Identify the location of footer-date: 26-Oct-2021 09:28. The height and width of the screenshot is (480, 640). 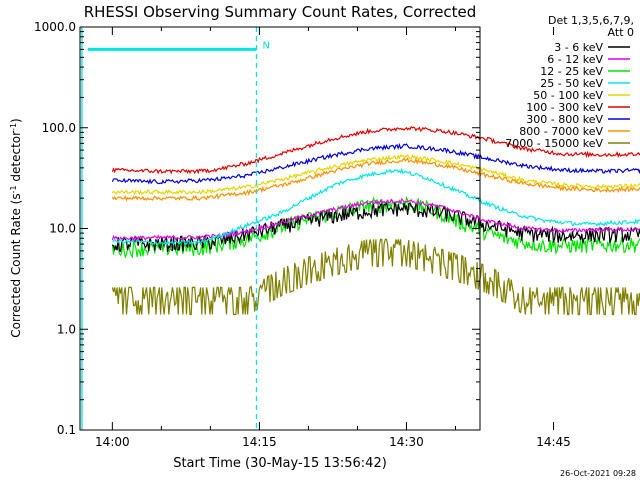
(598, 473).